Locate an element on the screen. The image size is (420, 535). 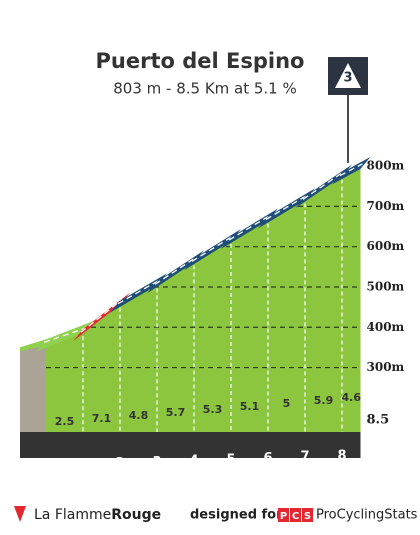
x-end-label: 8.5 is located at coordinates (378, 420).